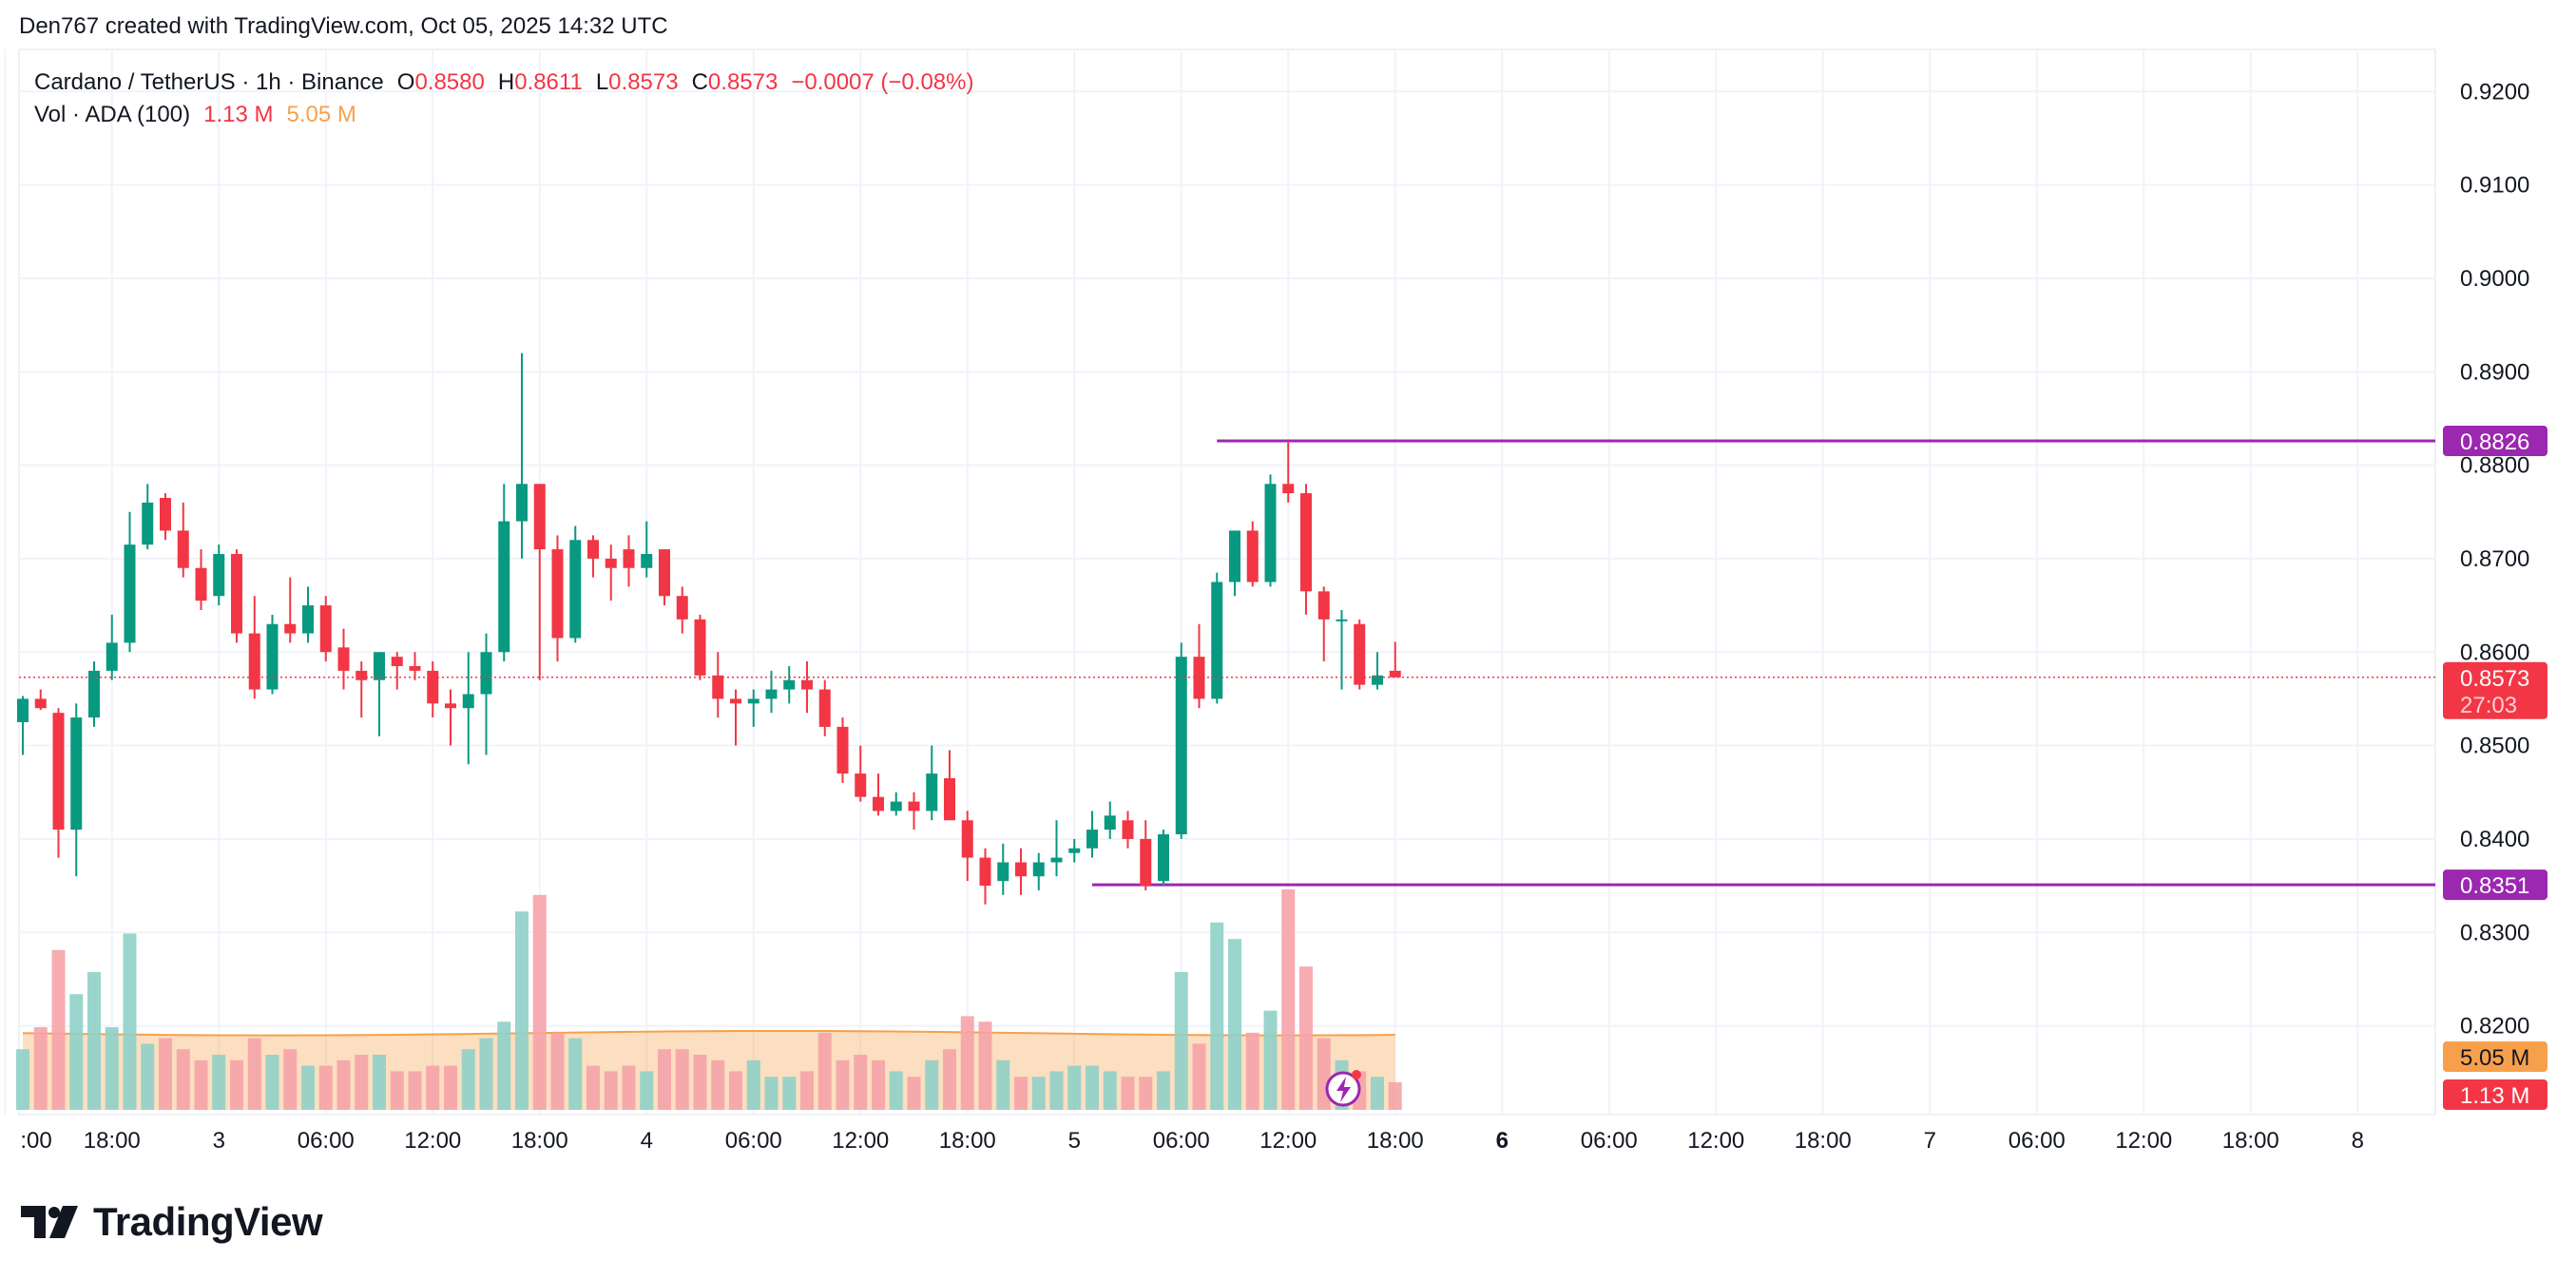 The height and width of the screenshot is (1279, 2576). What do you see at coordinates (708, 1069) in the screenshot?
I see `volume-ma-area` at bounding box center [708, 1069].